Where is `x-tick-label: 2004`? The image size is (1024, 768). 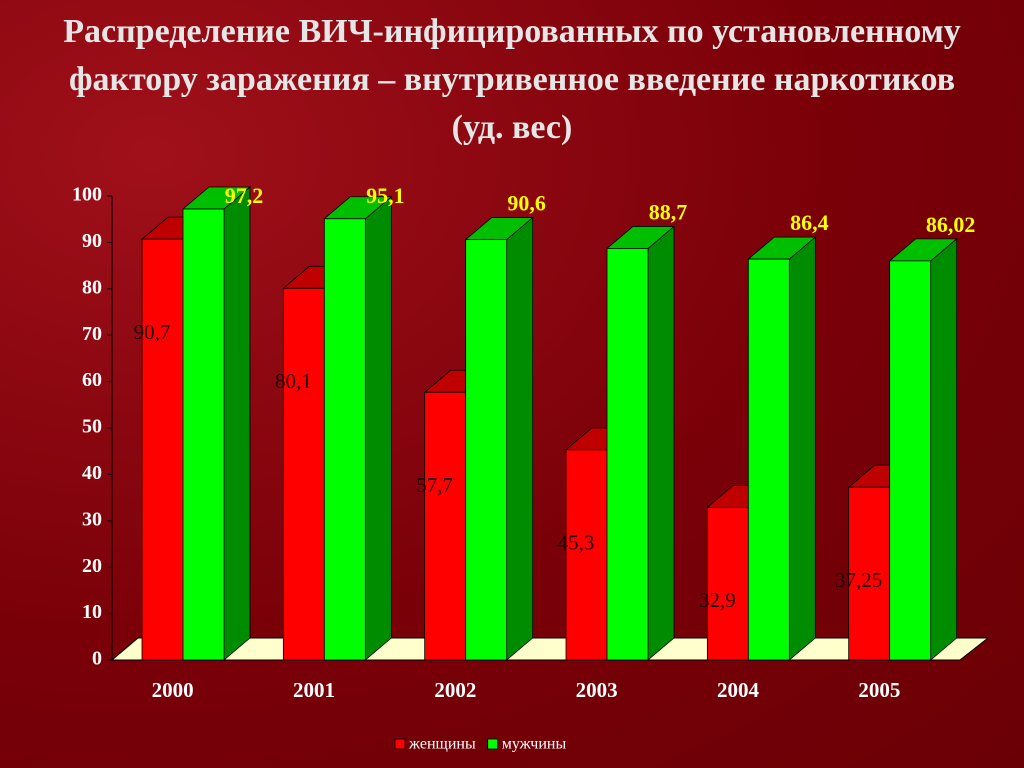 x-tick-label: 2004 is located at coordinates (738, 690).